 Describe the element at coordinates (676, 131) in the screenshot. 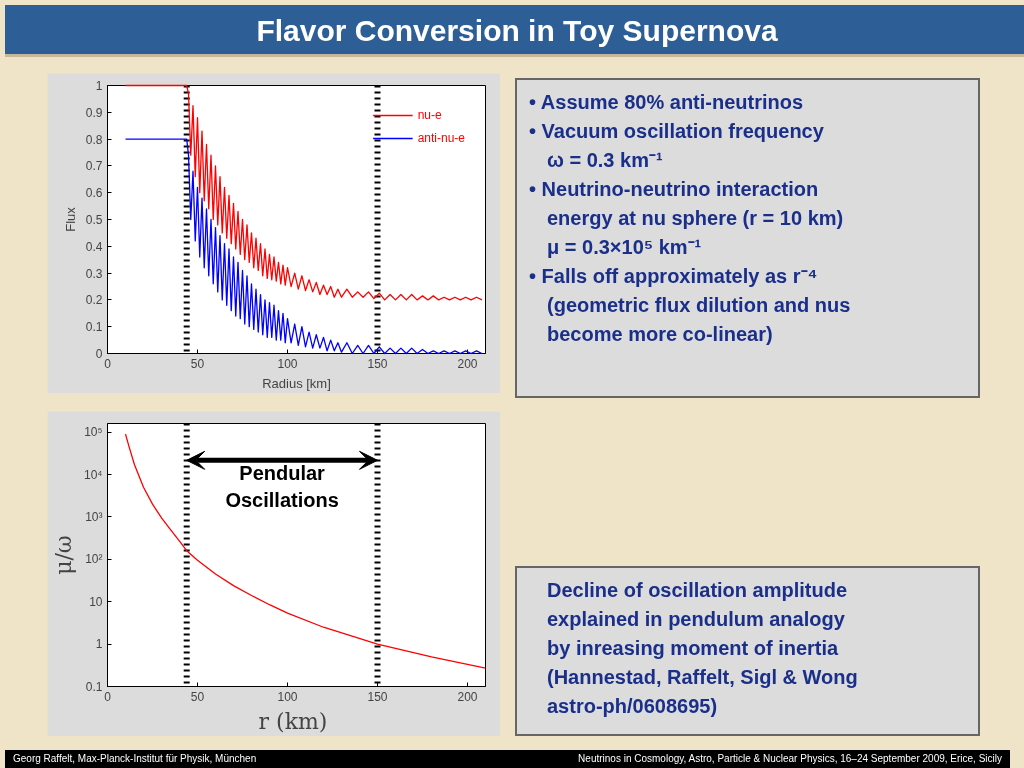

I see `text: • Vacuum oscillation frequency` at that location.